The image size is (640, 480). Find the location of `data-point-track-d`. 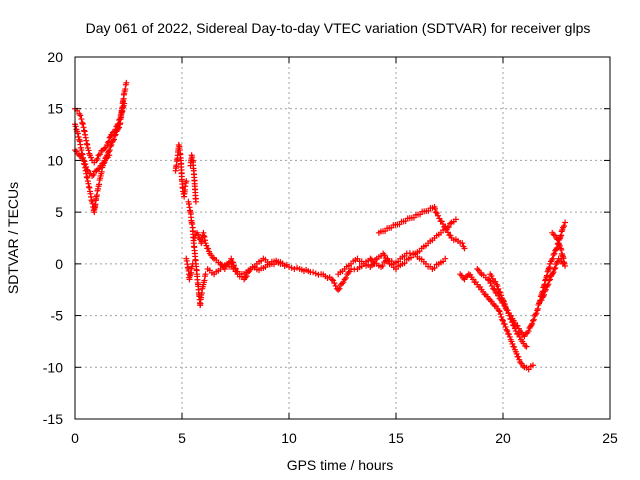

data-point-track-d is located at coordinates (186, 181).